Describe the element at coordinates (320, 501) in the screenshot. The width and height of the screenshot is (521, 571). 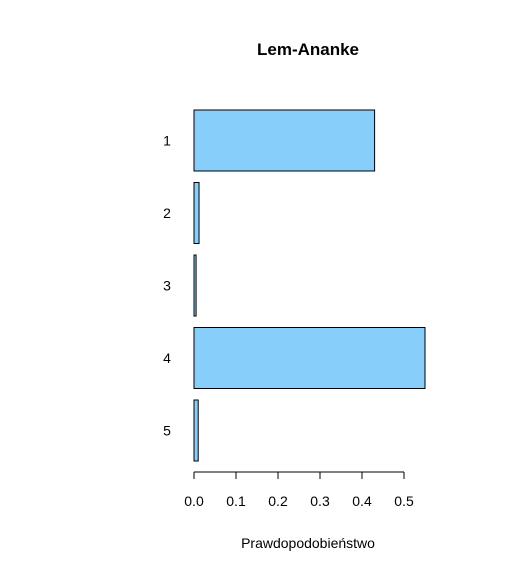
I see `x-tick-label-0.3: 0.3` at that location.